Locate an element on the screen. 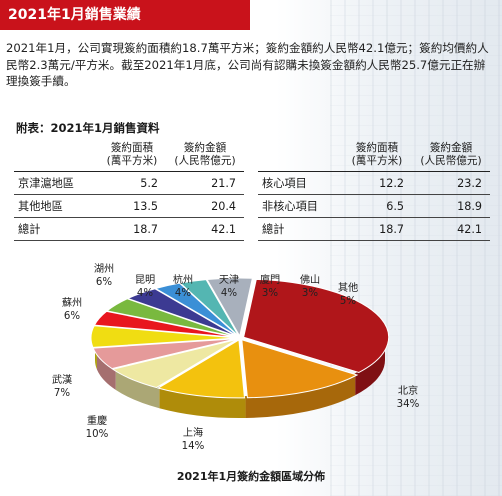  pie-slice-天津 is located at coordinates (182, 312).